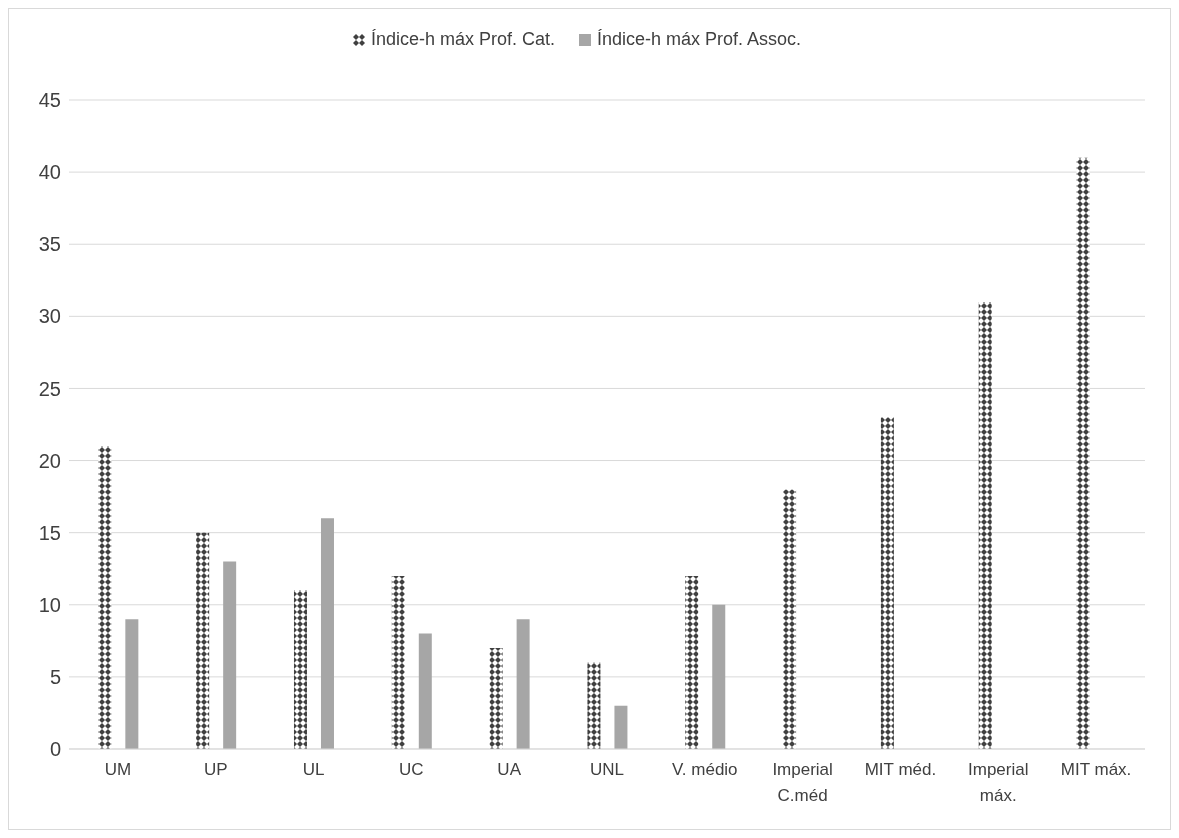  What do you see at coordinates (215, 769) in the screenshot?
I see `x-tick-label: UP` at bounding box center [215, 769].